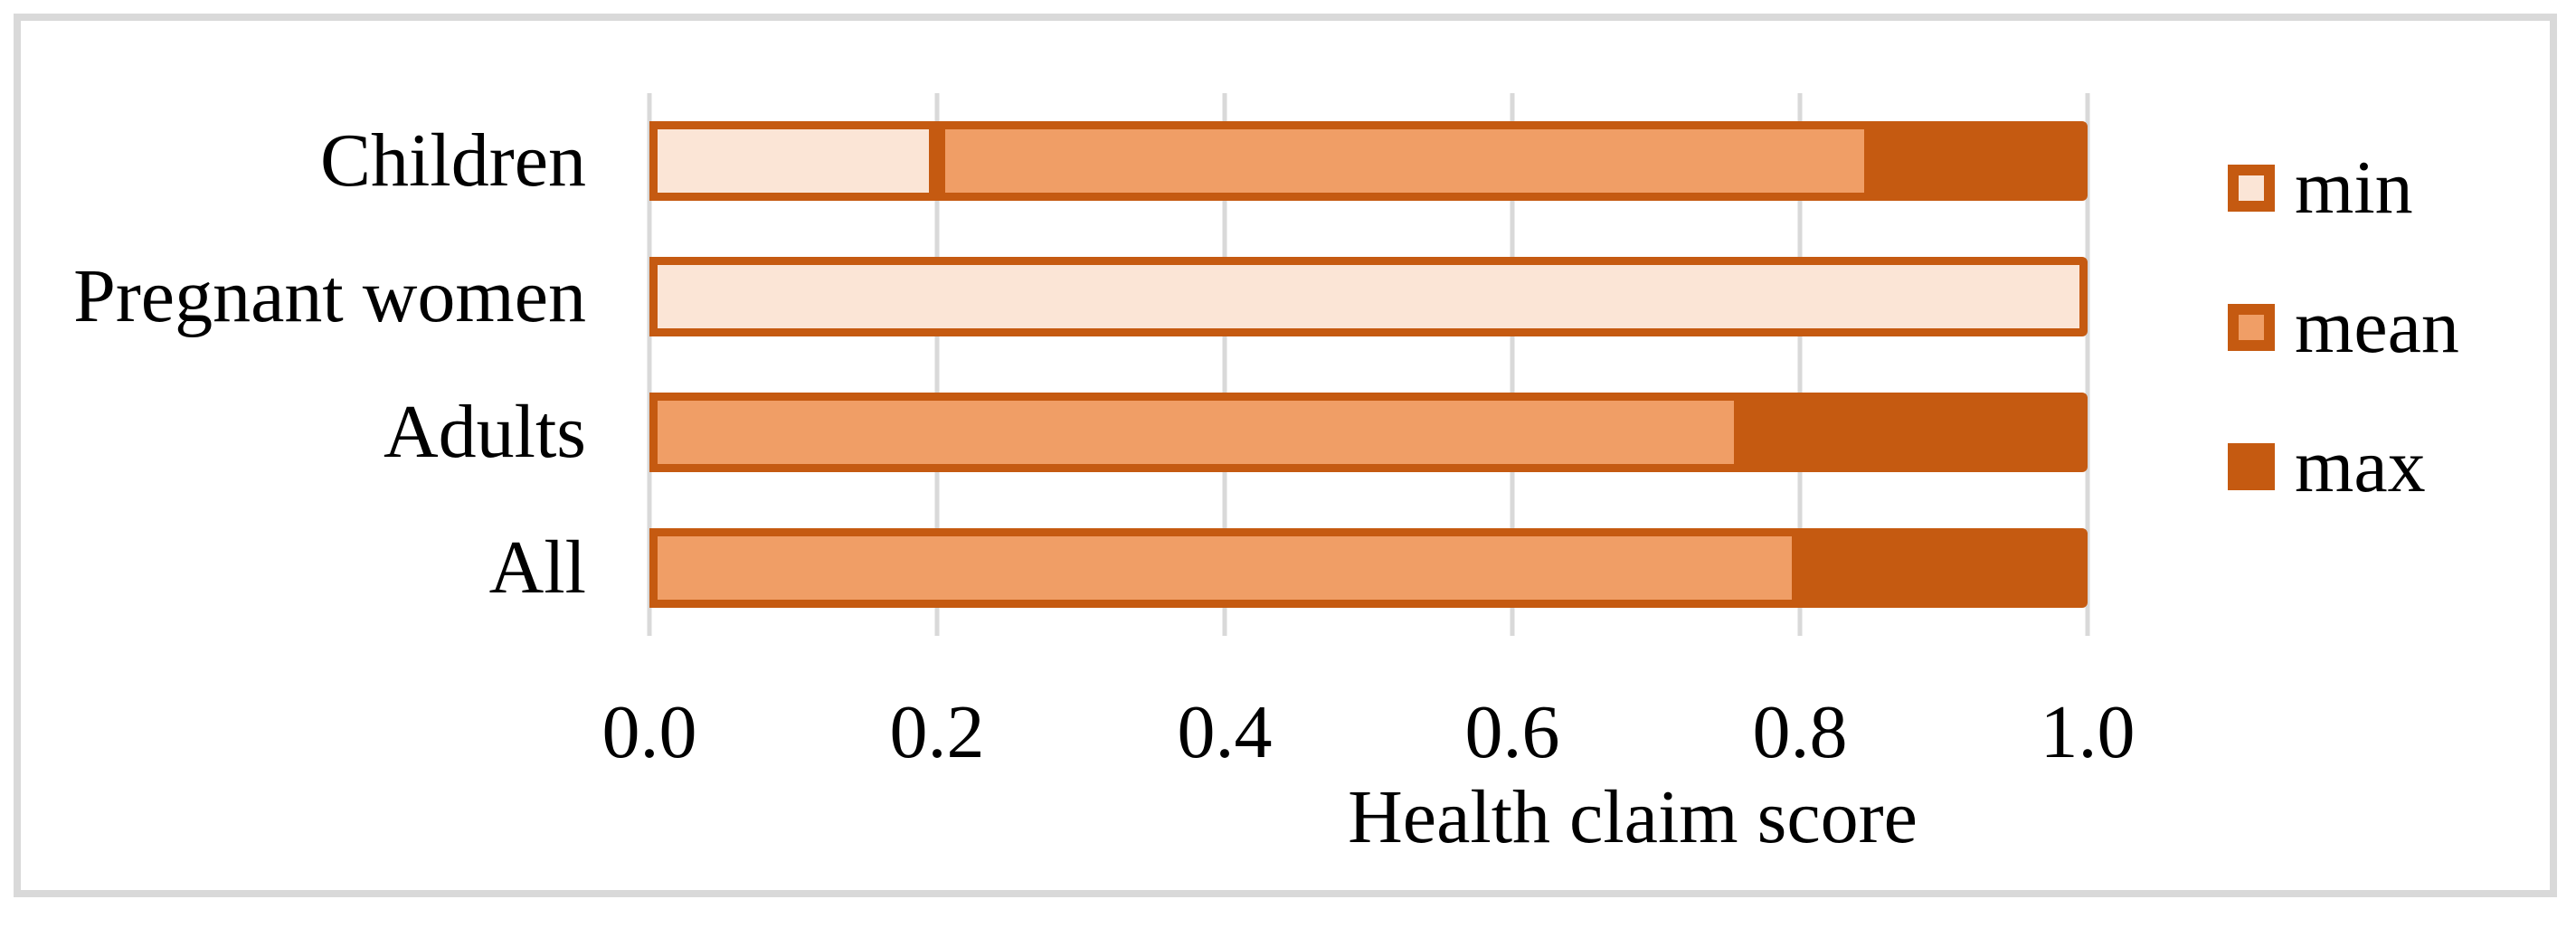  What do you see at coordinates (937, 732) in the screenshot?
I see `x-tick-label: 0.2` at bounding box center [937, 732].